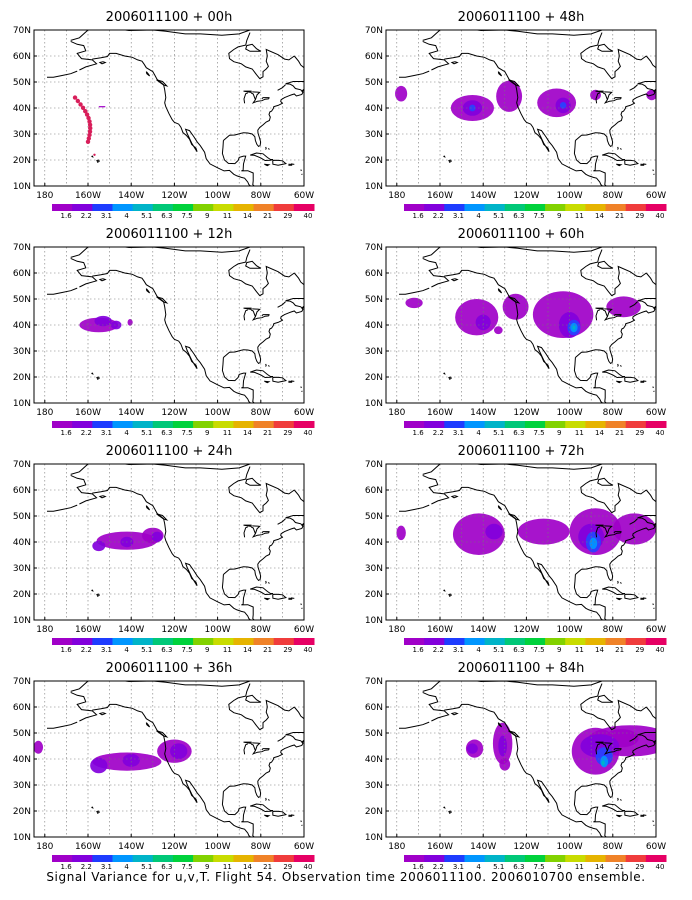 The image size is (692, 900). I want to click on lon-tick-label: 60W, so click(656, 413).